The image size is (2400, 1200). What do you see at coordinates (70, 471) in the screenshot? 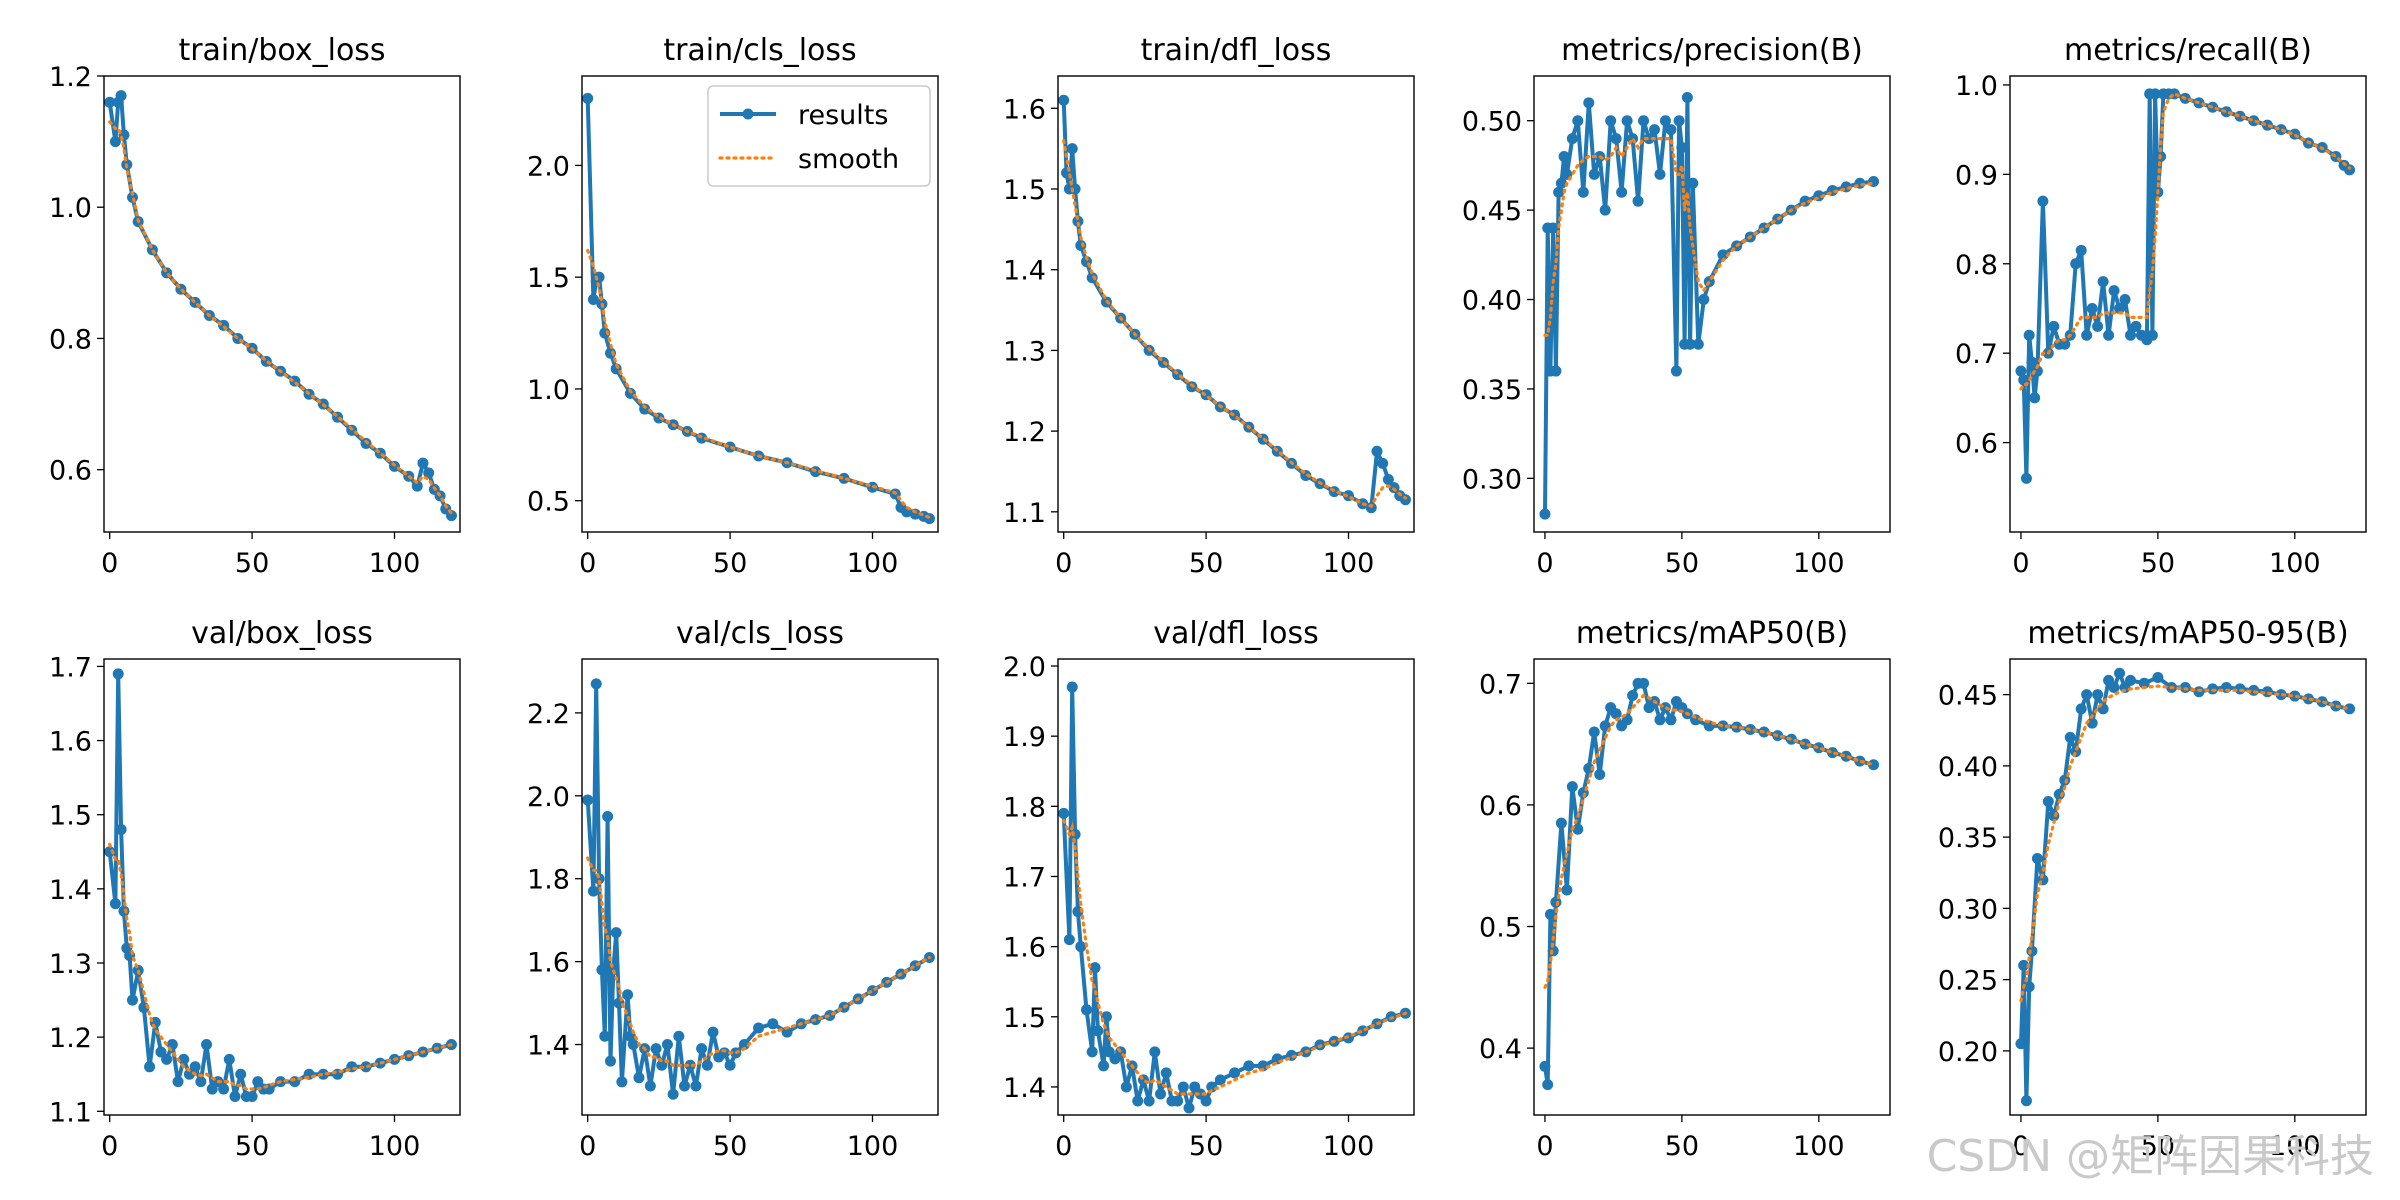
I see `y-tick-label: 0.6` at bounding box center [70, 471].